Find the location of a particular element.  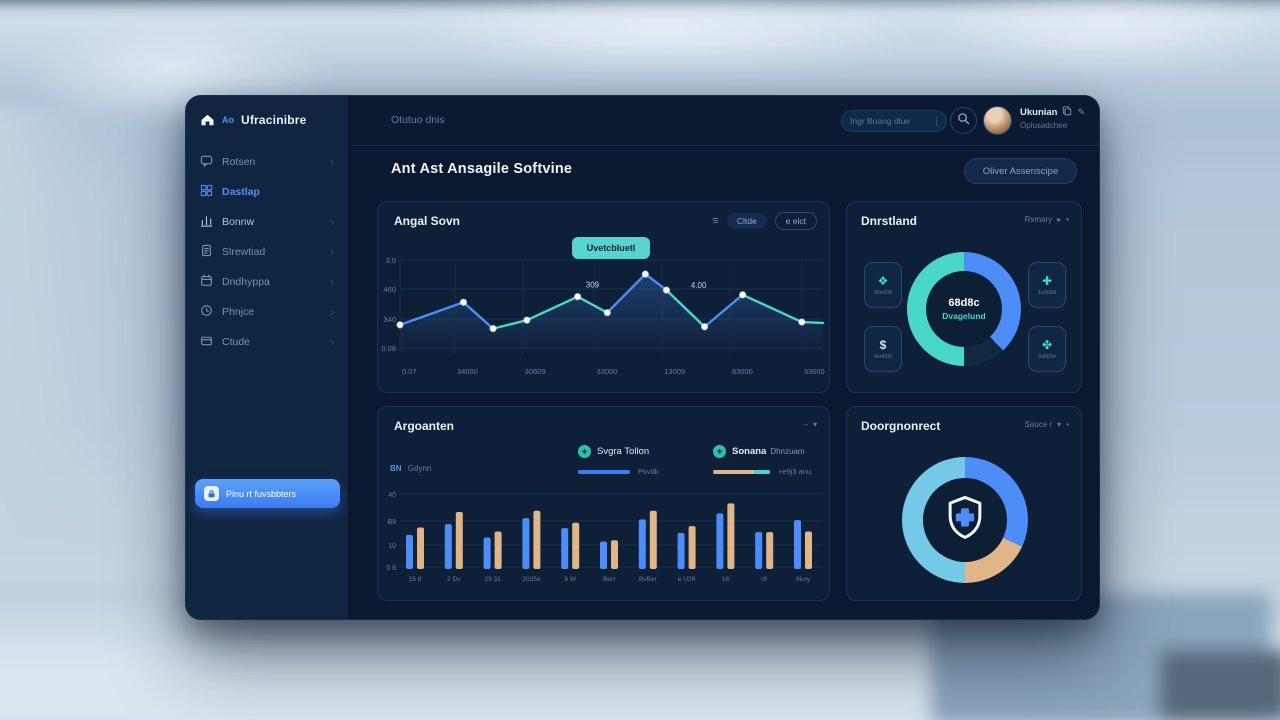

svg-text: 9lory is located at coordinates (803, 579).